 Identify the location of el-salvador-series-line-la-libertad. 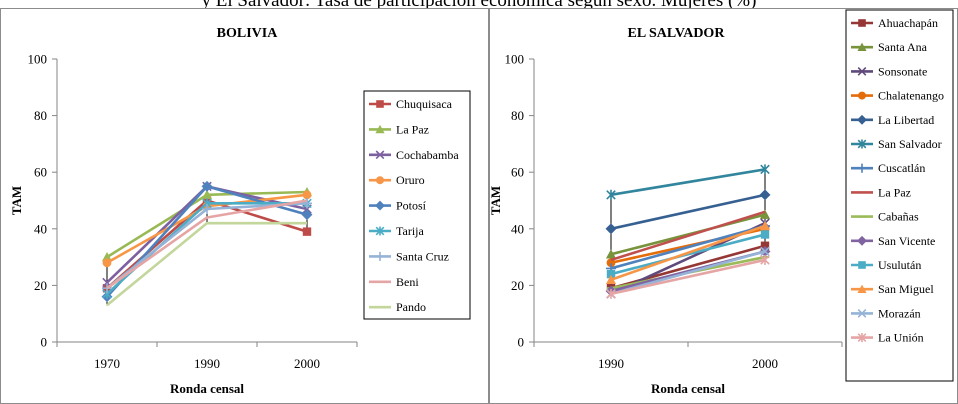
(688, 212).